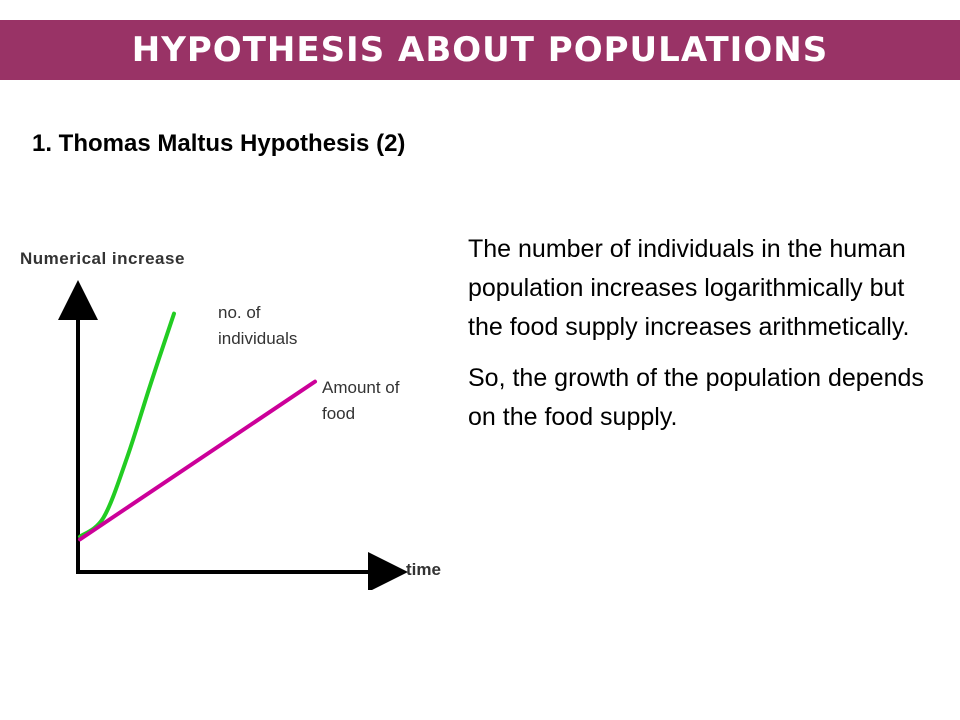  I want to click on food-line-label: Amount of food, so click(361, 400).